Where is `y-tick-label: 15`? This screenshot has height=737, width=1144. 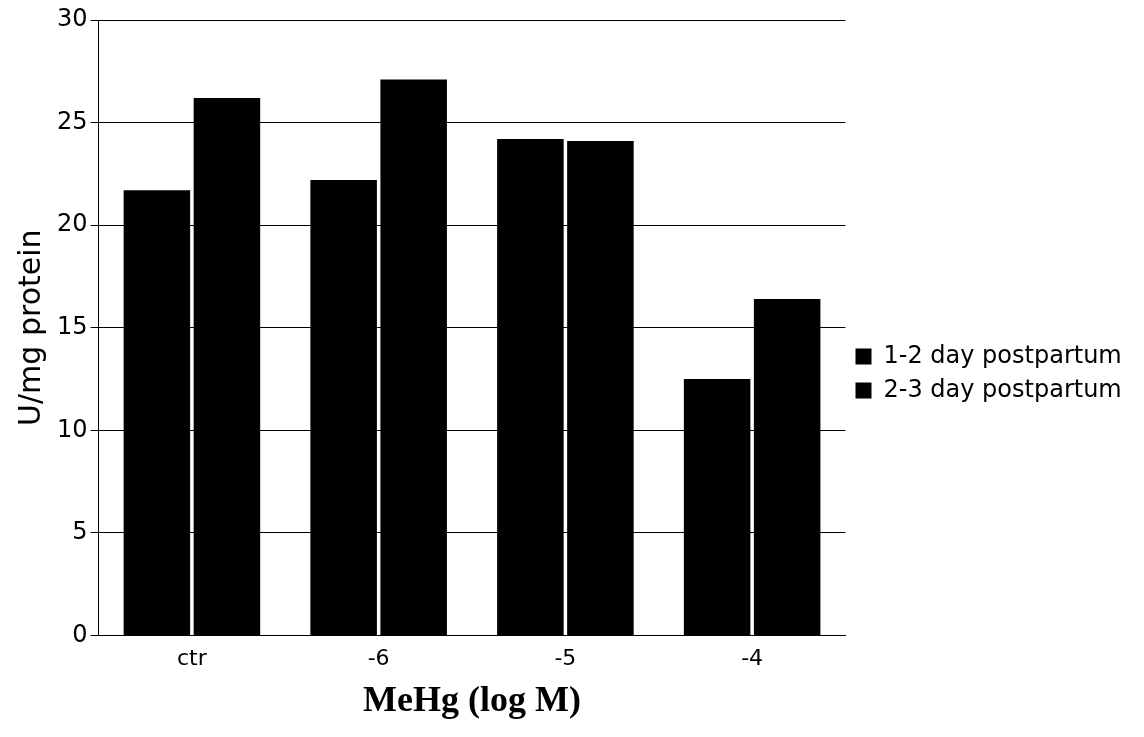 y-tick-label: 15 is located at coordinates (72, 325).